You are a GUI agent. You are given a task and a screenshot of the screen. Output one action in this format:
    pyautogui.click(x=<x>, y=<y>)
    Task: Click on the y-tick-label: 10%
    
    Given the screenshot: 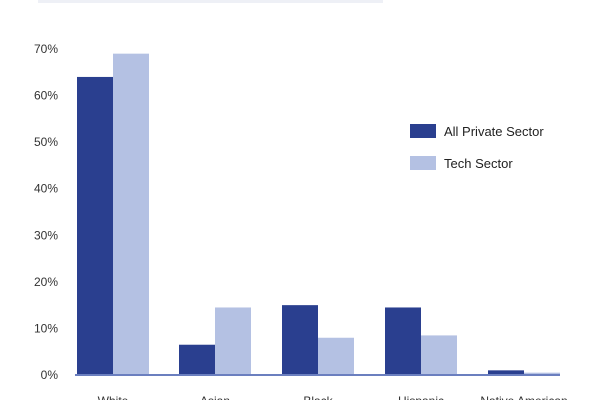 What is the action you would take?
    pyautogui.click(x=46, y=328)
    